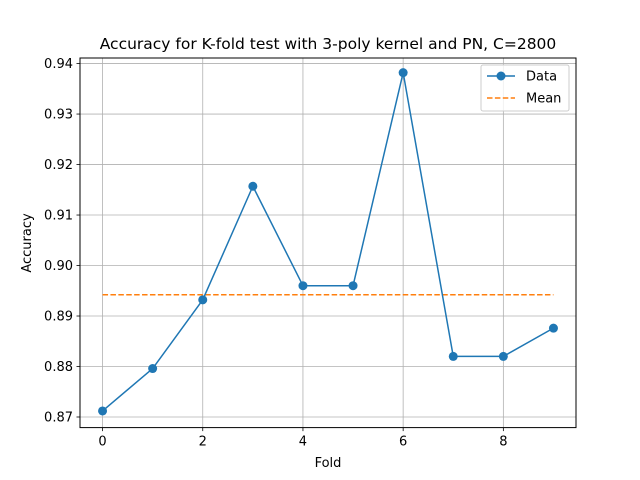  What do you see at coordinates (58, 317) in the screenshot?
I see `y-tick-label: 0.89` at bounding box center [58, 317].